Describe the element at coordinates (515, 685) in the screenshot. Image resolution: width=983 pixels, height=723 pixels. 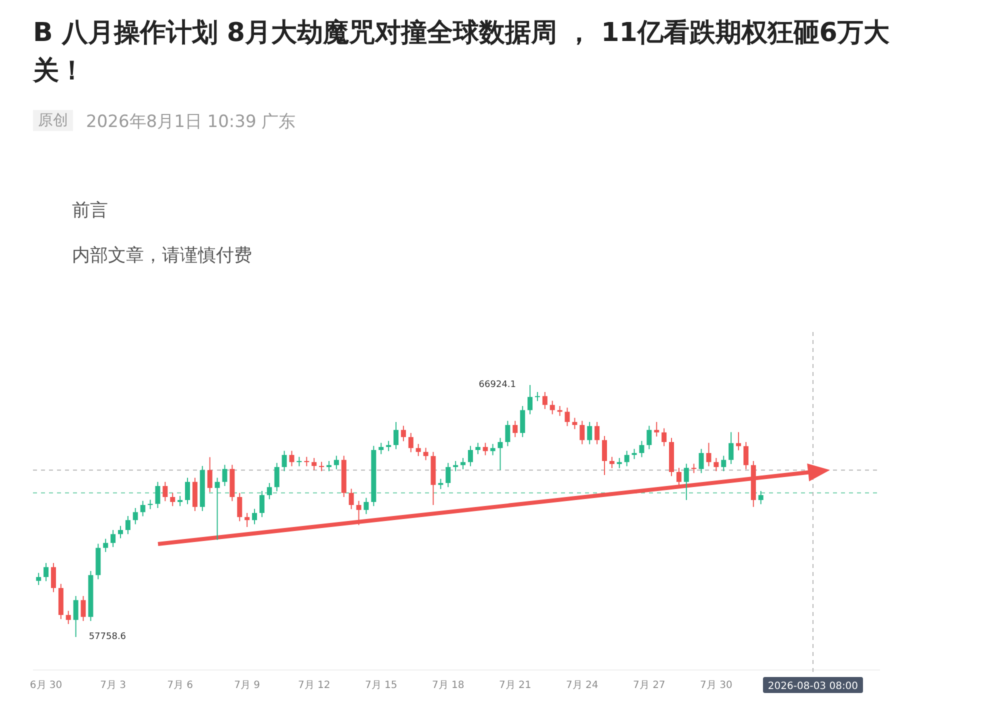
I see `x-tick-label: 7月 21` at that location.